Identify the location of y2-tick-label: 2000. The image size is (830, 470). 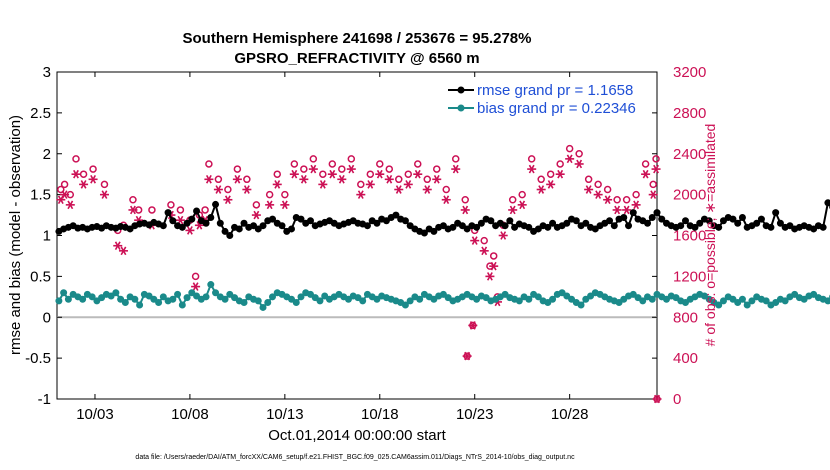
(689, 195).